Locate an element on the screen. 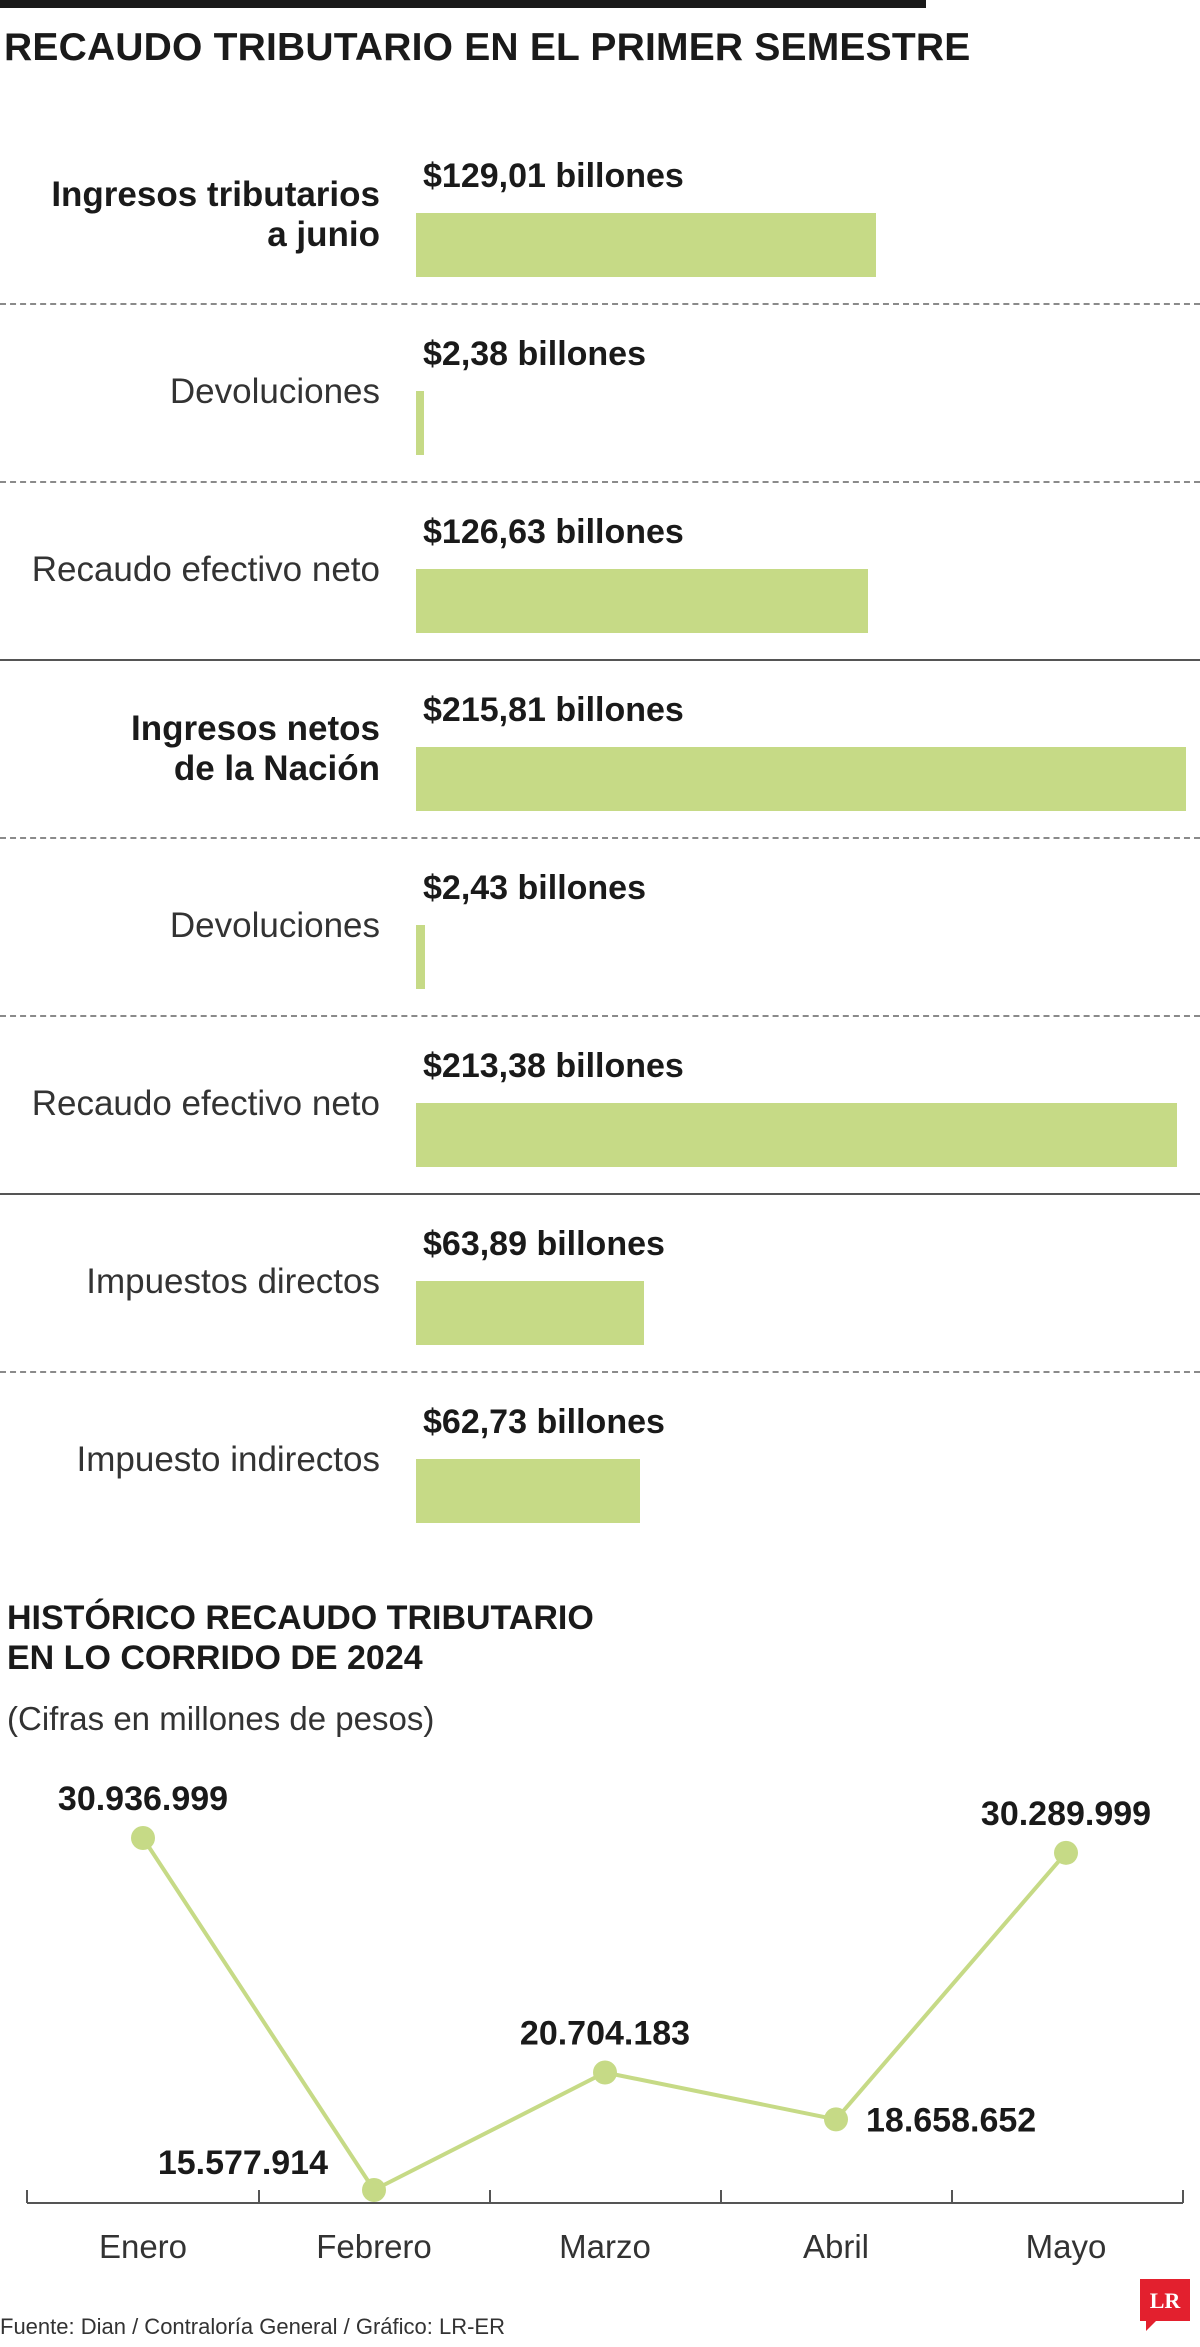  data-label: 30.936.999 is located at coordinates (143, 1799).